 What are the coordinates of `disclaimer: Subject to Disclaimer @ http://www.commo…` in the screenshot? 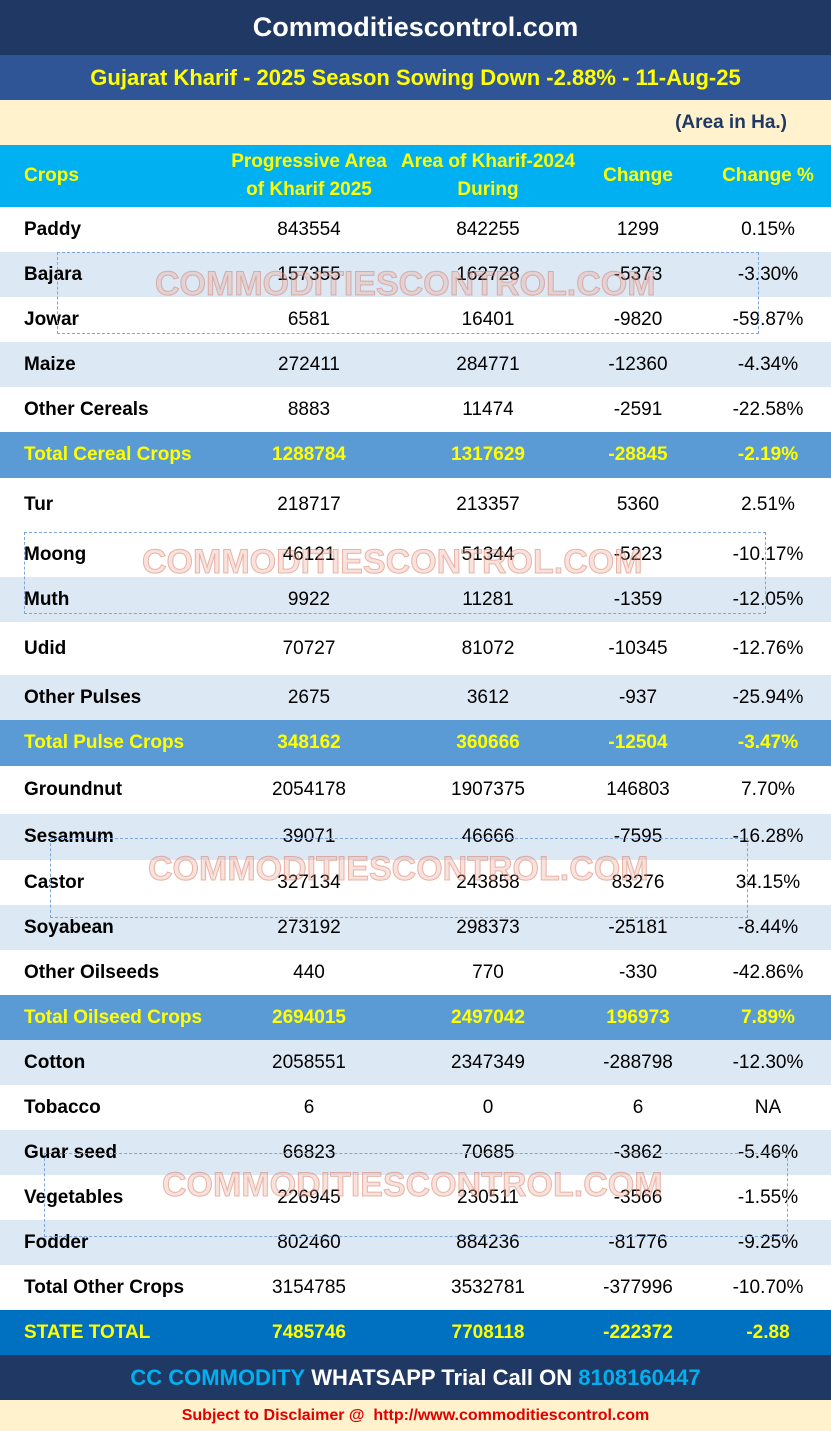 It's located at (415, 1415).